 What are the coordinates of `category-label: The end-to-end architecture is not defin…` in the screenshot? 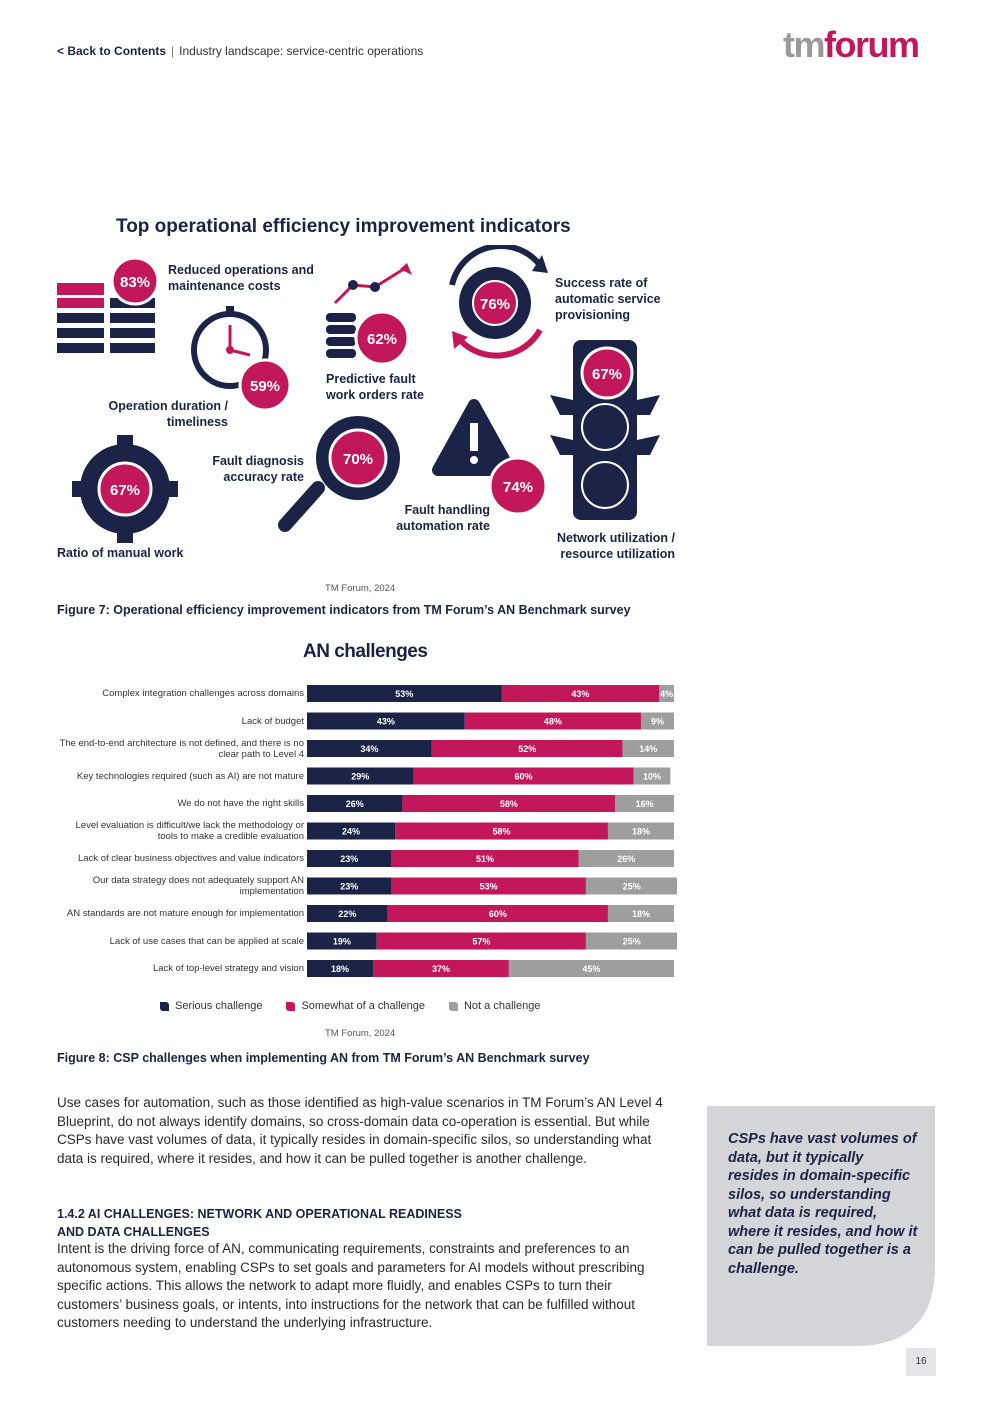 It's located at (181, 748).